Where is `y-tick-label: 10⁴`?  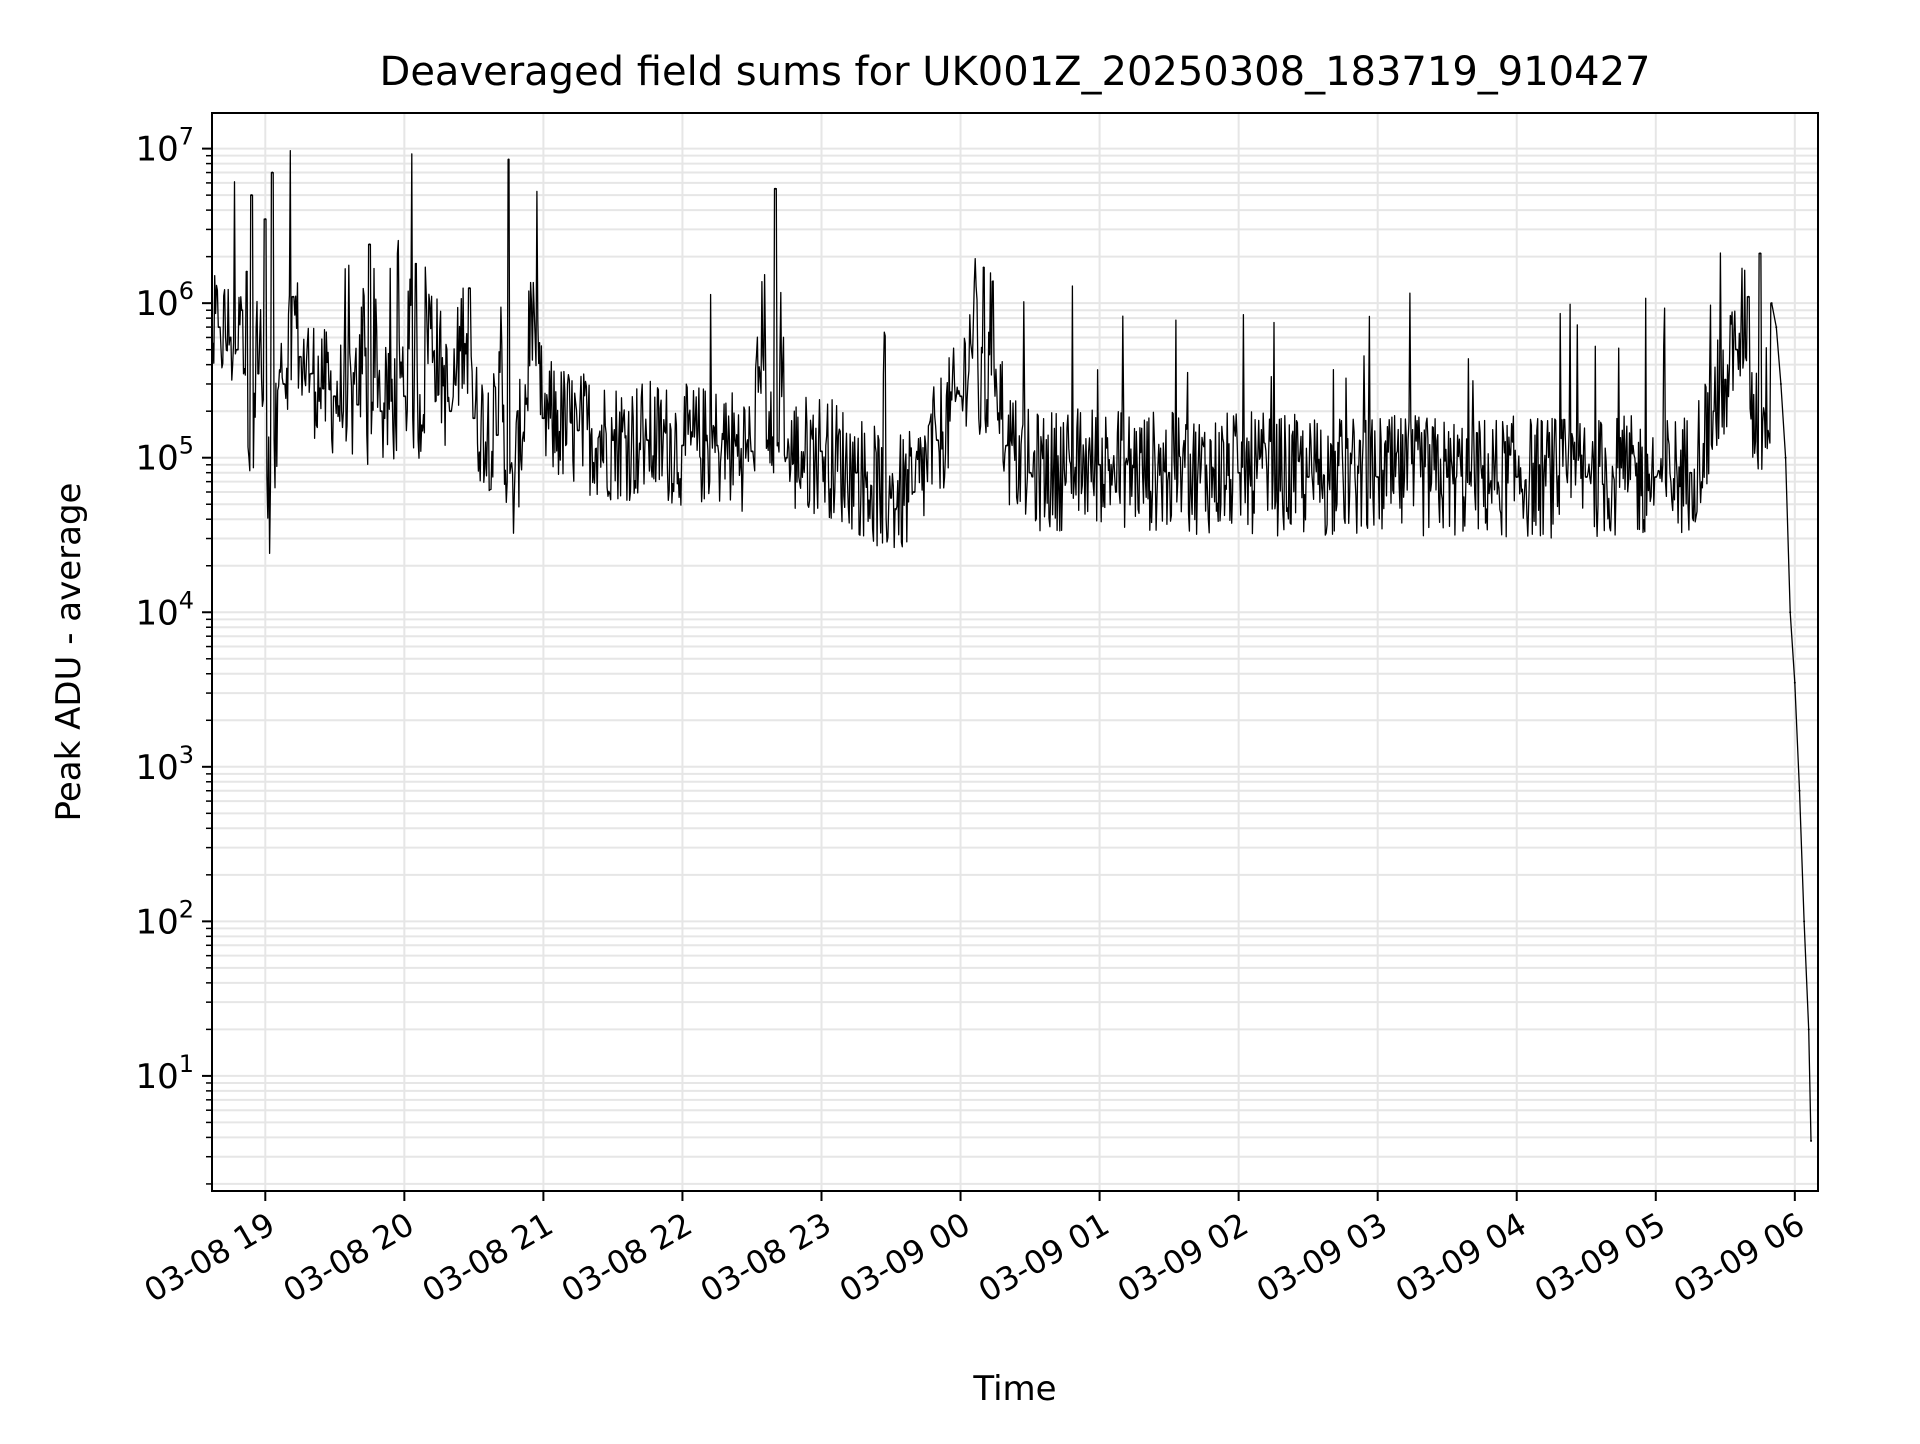
y-tick-label: 10⁴ is located at coordinates (164, 609).